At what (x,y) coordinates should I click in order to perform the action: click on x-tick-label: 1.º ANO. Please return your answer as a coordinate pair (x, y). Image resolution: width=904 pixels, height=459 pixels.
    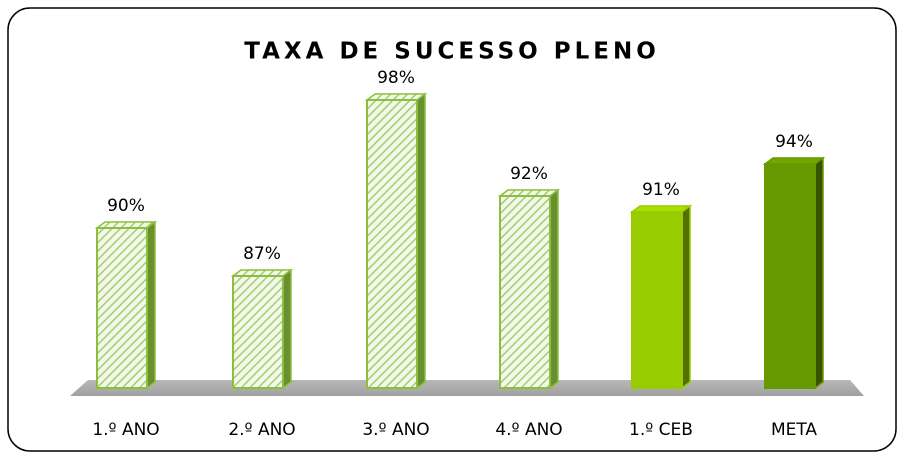
    Looking at the image, I should click on (125, 430).